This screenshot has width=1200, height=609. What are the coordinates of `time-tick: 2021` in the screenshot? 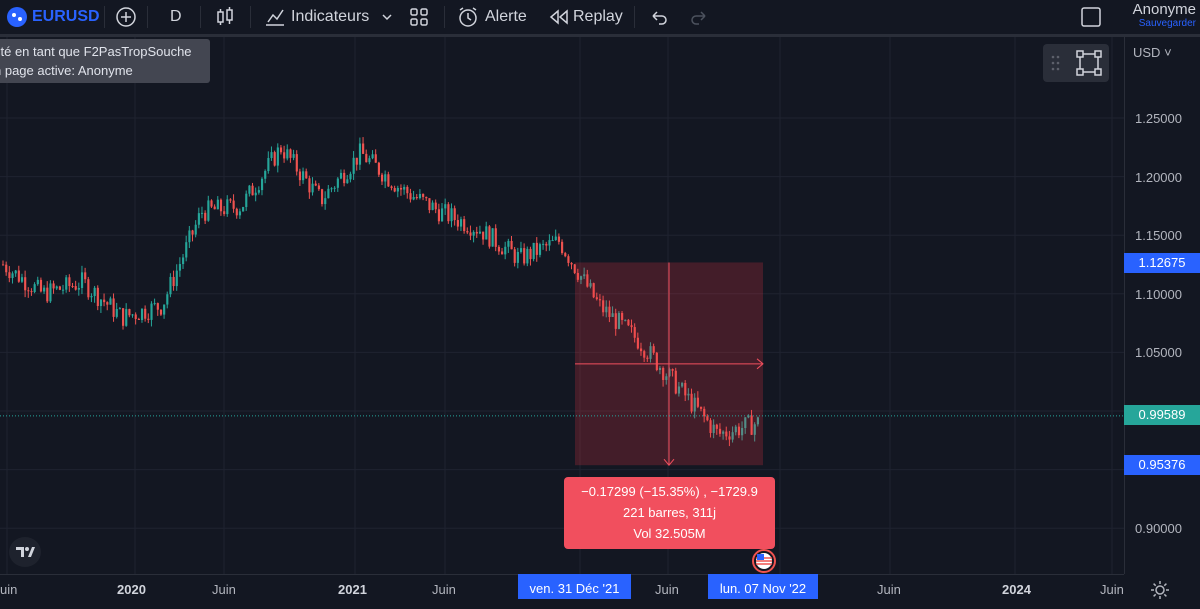 It's located at (352, 589).